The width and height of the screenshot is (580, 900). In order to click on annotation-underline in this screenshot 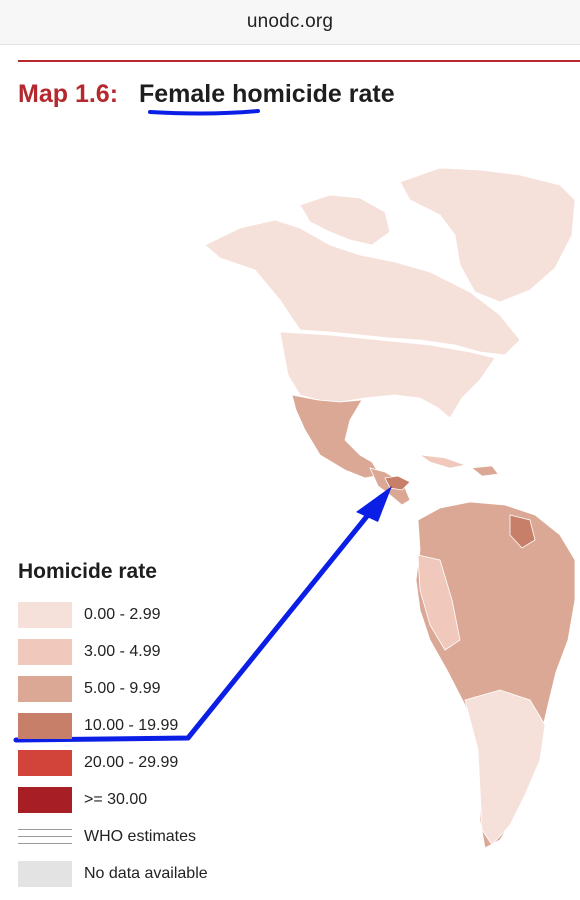, I will do `click(204, 112)`.